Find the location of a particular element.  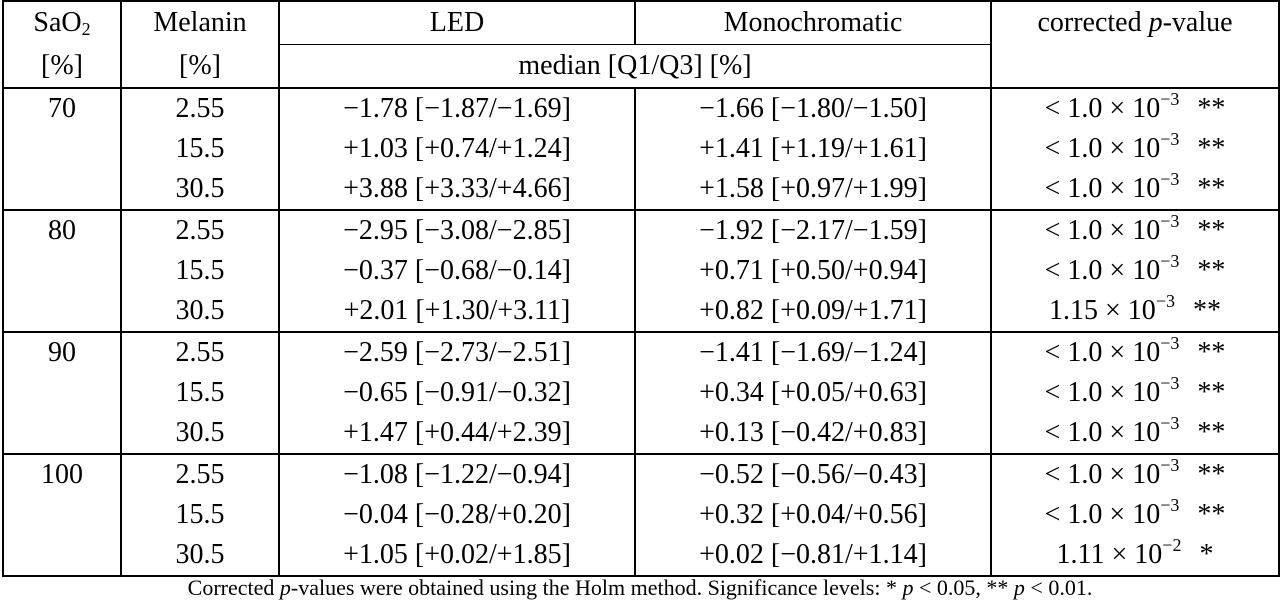

cell-led: −0.37 [−0.68/−0.14] is located at coordinates (457, 271).